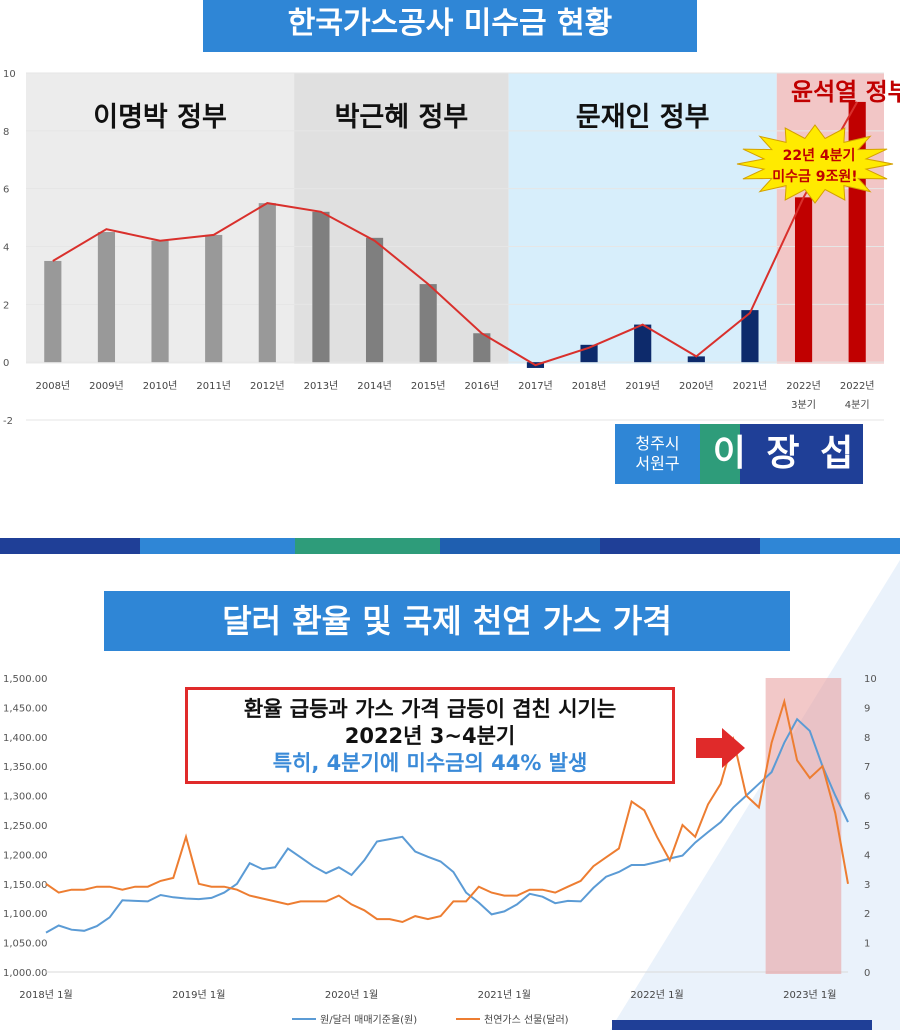  Describe the element at coordinates (430, 709) in the screenshot. I see `annotation-line-1: 환율 급등과 가스 가격 급등이 겹친 시기는` at that location.